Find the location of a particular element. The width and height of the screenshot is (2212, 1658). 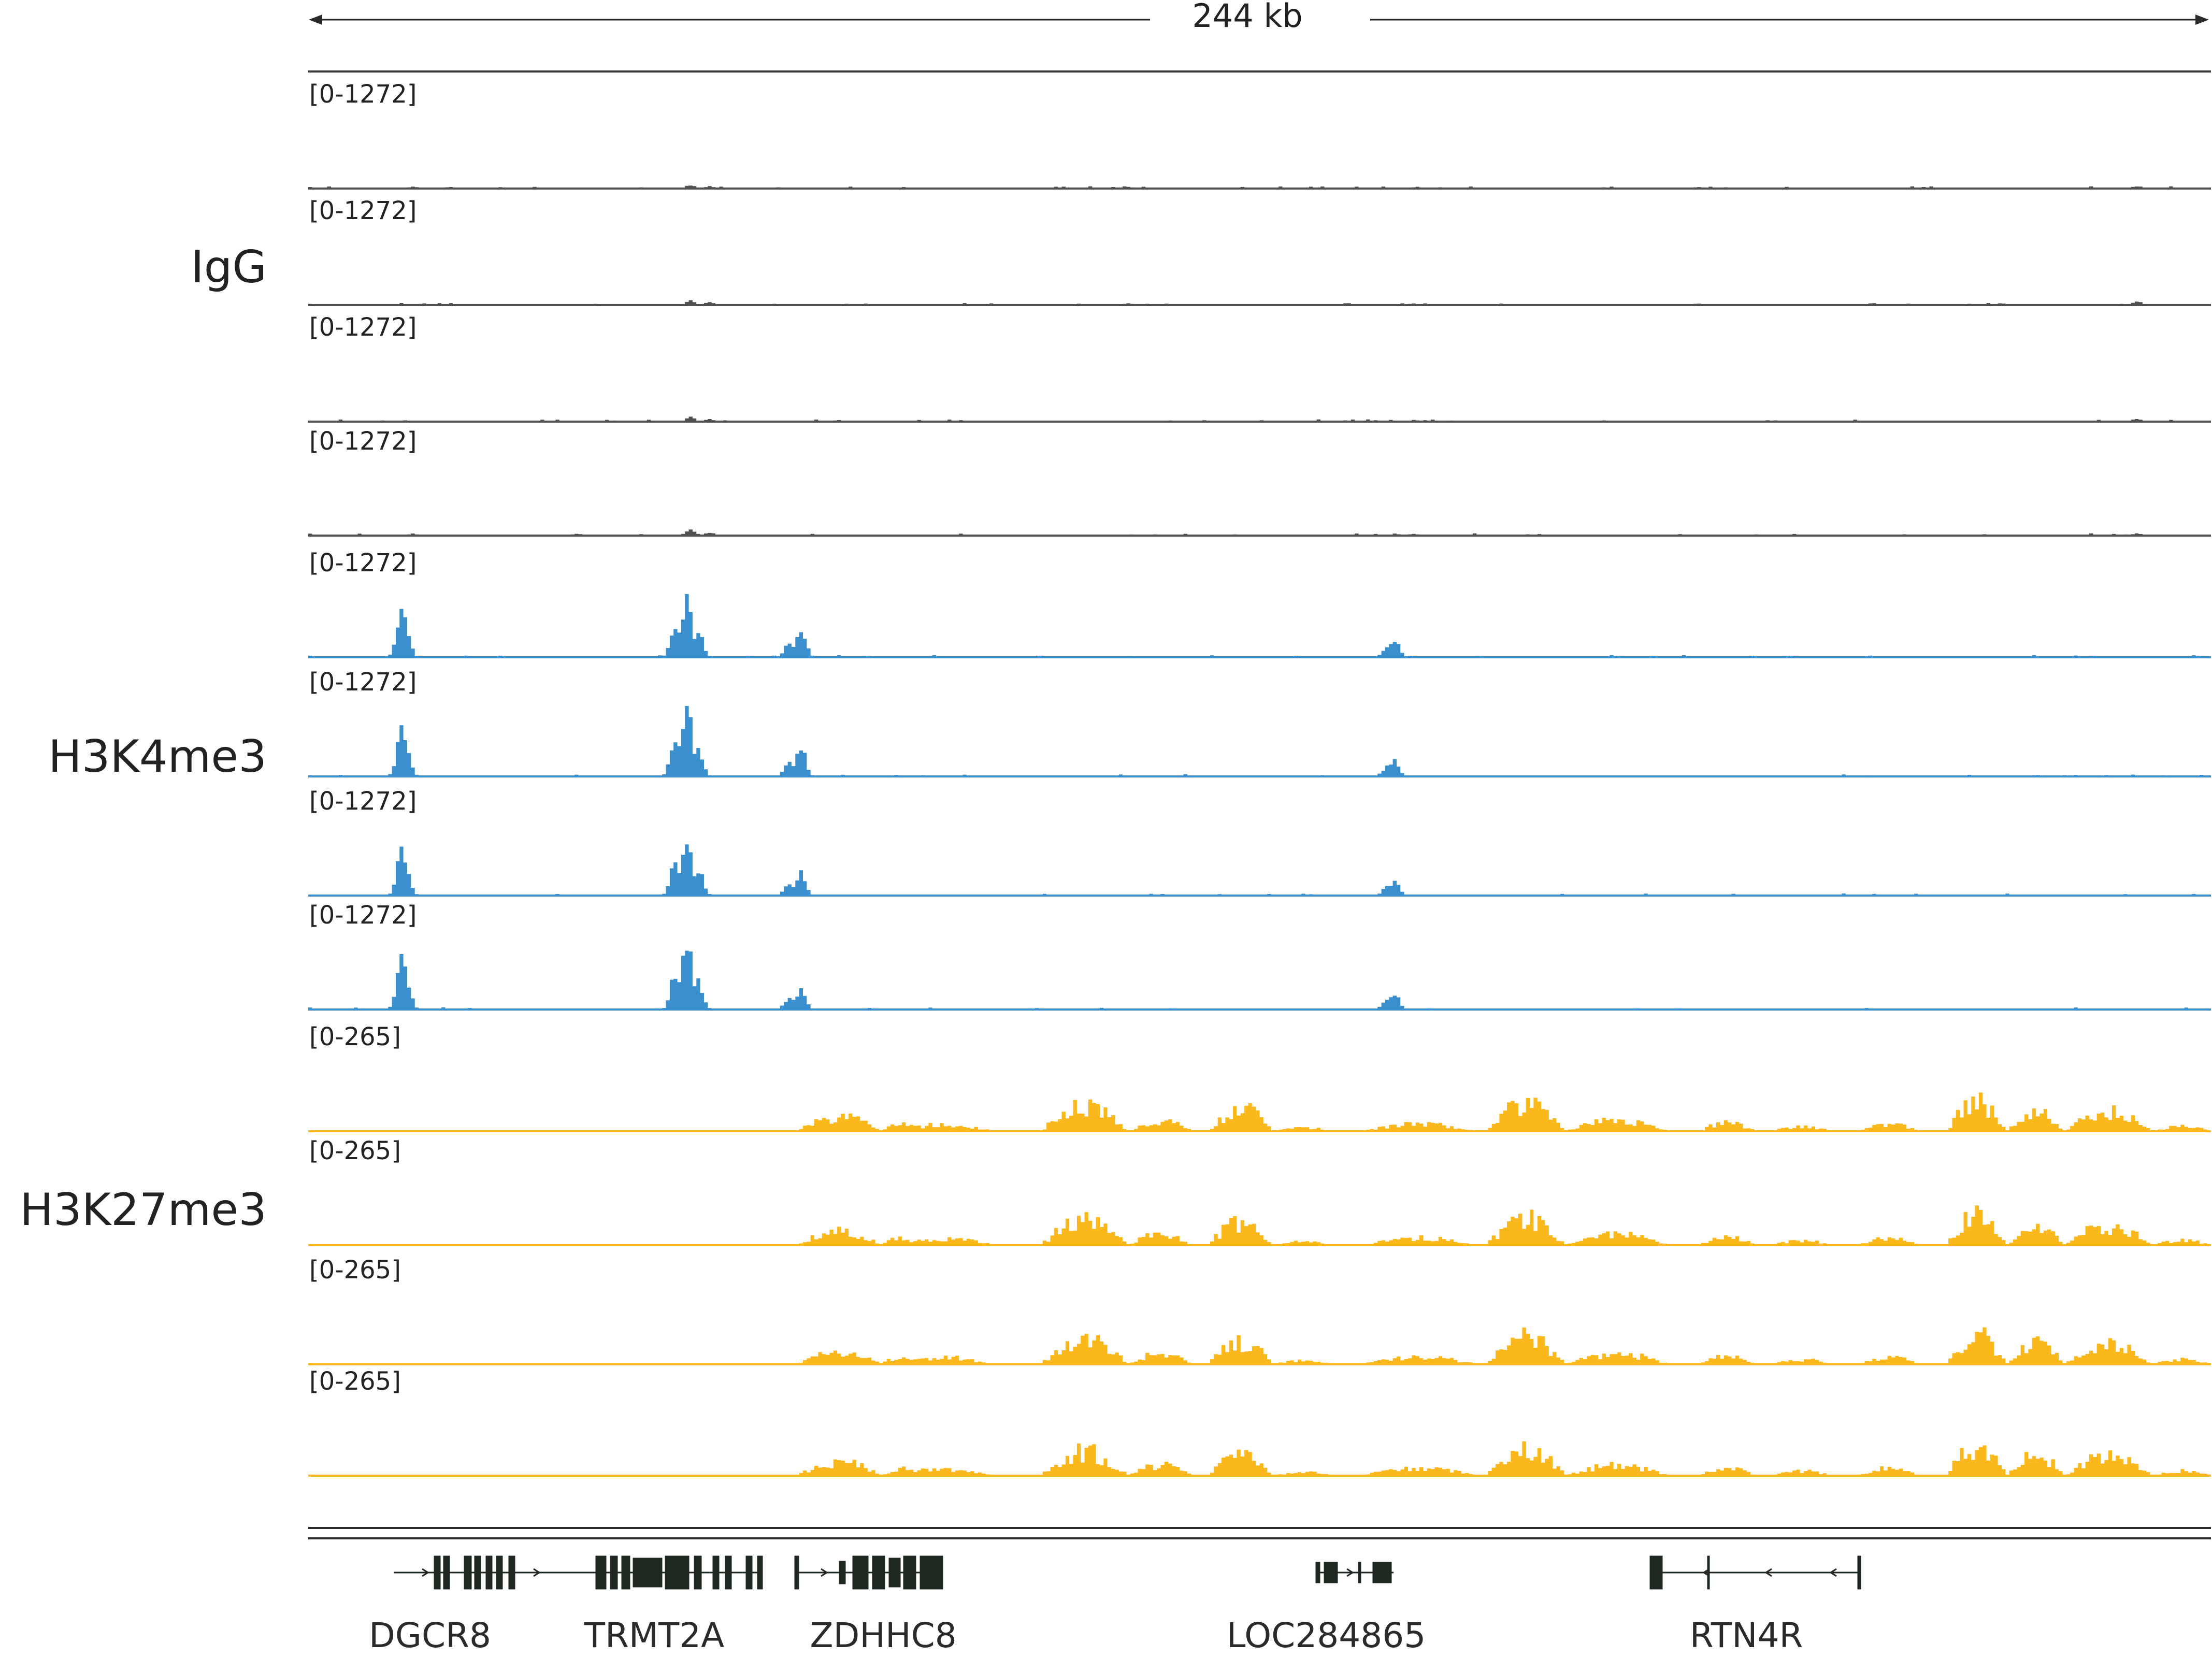

track-igg-2: [0-1272] is located at coordinates (1259, 251).